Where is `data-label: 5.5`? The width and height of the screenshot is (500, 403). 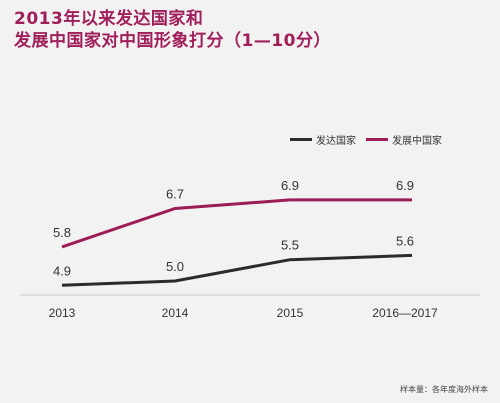
data-label: 5.5 is located at coordinates (290, 245).